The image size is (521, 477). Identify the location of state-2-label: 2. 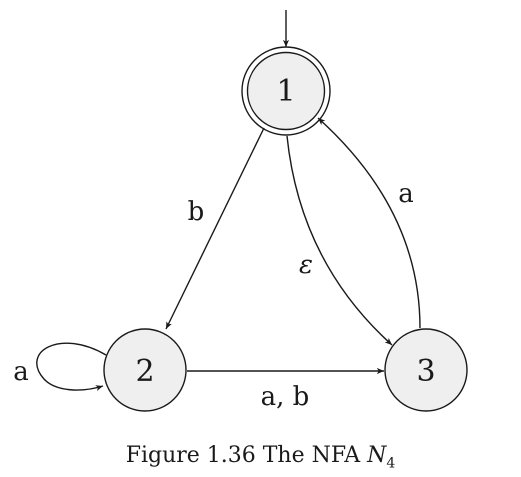
(144, 371).